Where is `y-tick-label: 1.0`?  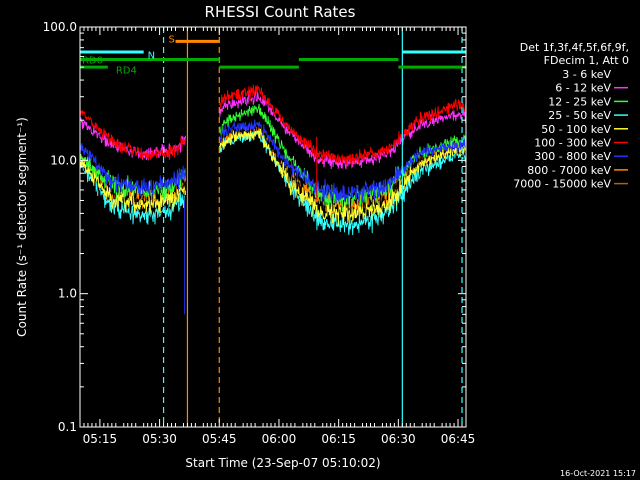 y-tick-label: 1.0 is located at coordinates (67, 294).